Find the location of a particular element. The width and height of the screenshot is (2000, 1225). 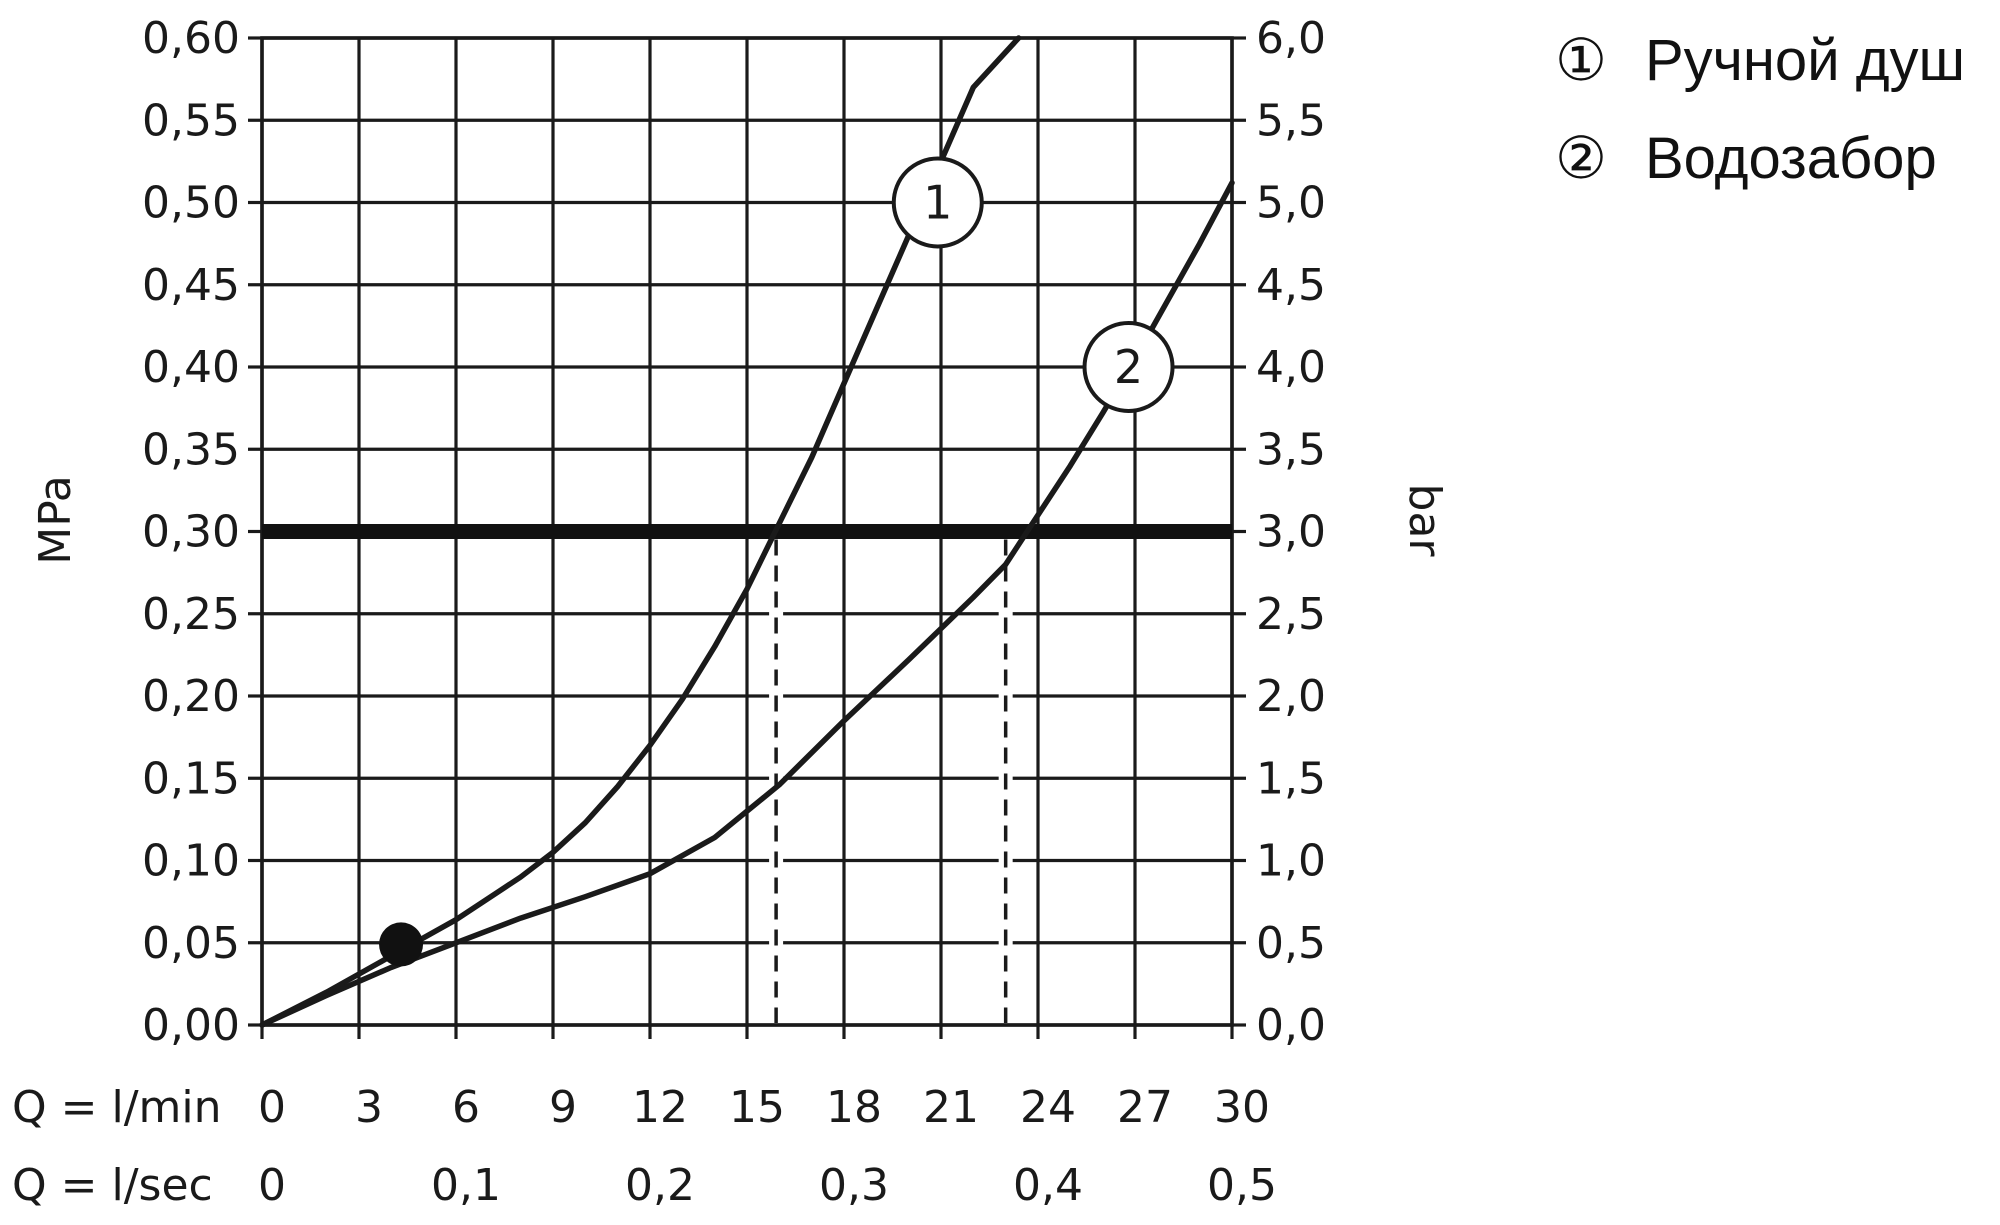

right-tick-label: 1,0 is located at coordinates (1291, 861).